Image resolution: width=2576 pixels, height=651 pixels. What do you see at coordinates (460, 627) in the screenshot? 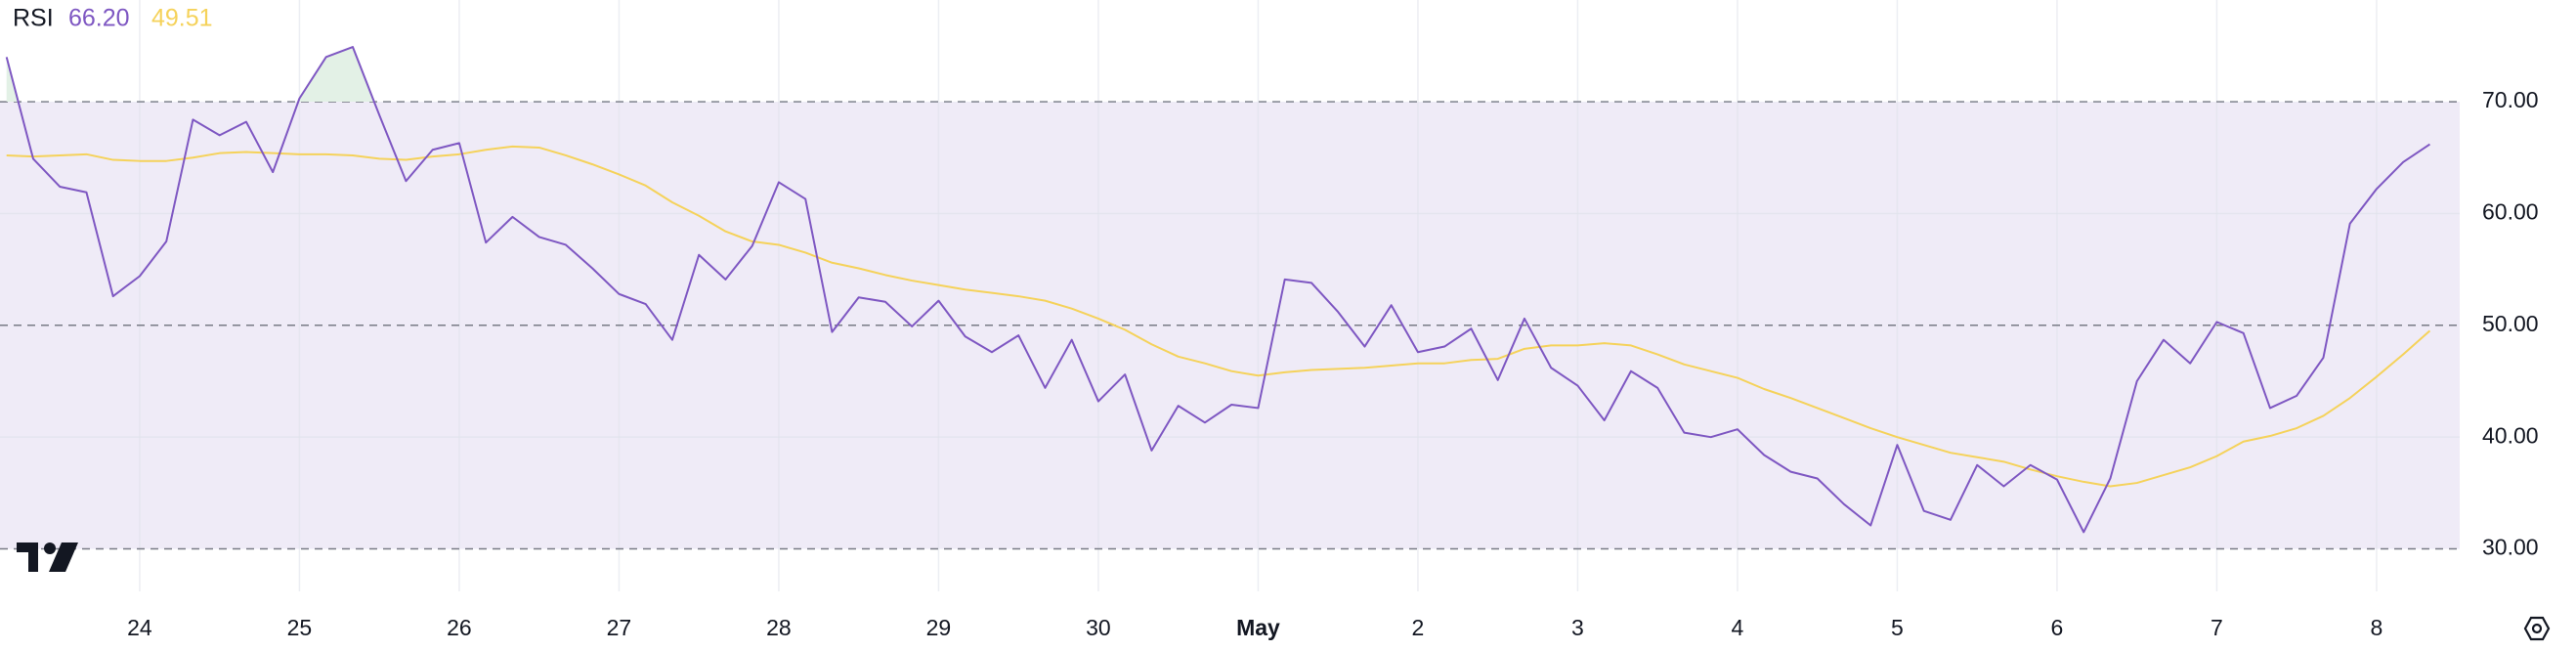
I see `x-tick-label: 26` at bounding box center [460, 627].